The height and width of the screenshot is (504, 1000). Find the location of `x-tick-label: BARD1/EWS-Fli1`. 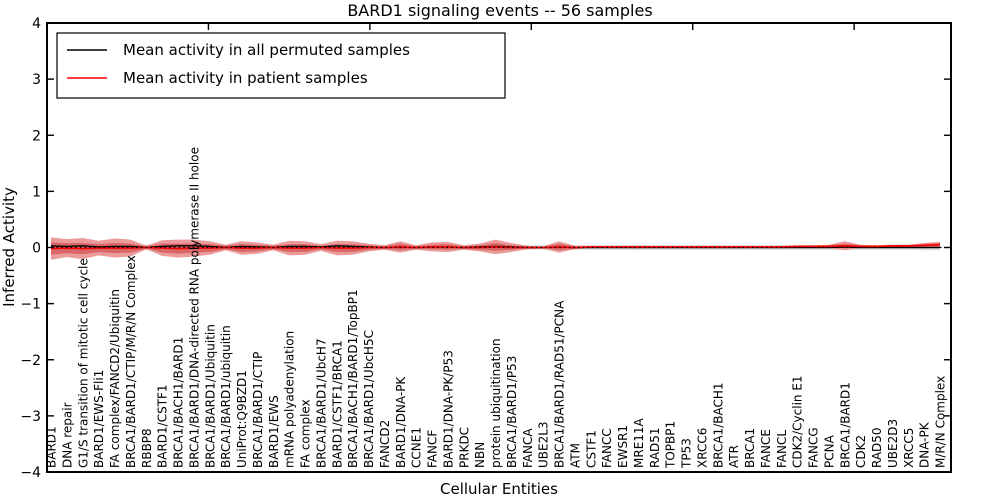

x-tick-label: BARD1/EWS-Fli1 is located at coordinates (99, 419).